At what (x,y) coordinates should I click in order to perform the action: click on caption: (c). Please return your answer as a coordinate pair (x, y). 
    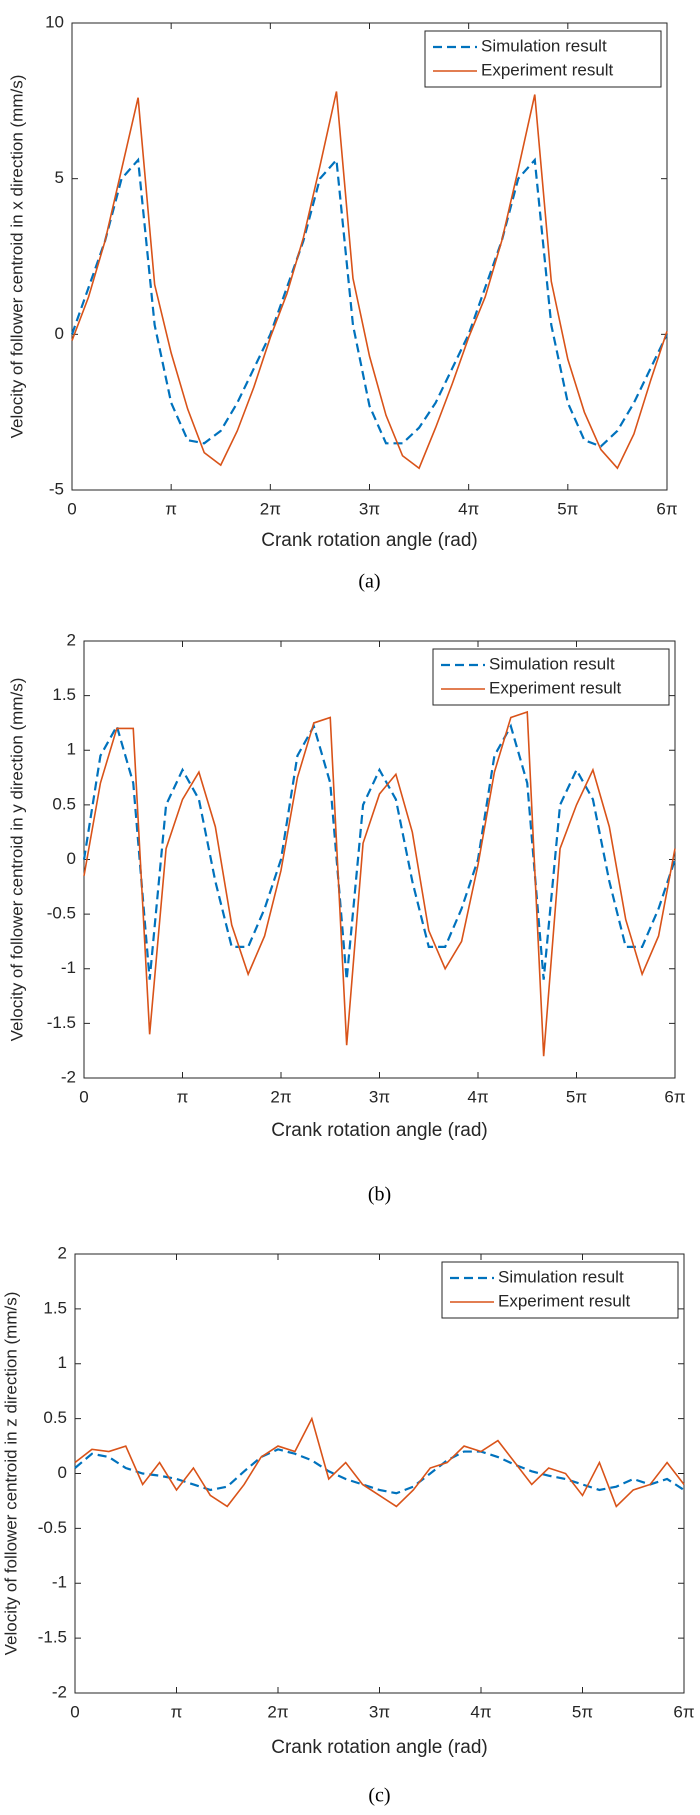
    Looking at the image, I should click on (379, 1796).